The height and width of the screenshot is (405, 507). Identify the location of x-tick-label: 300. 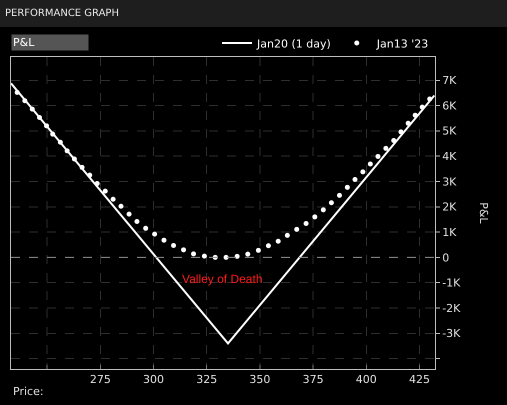
(153, 379).